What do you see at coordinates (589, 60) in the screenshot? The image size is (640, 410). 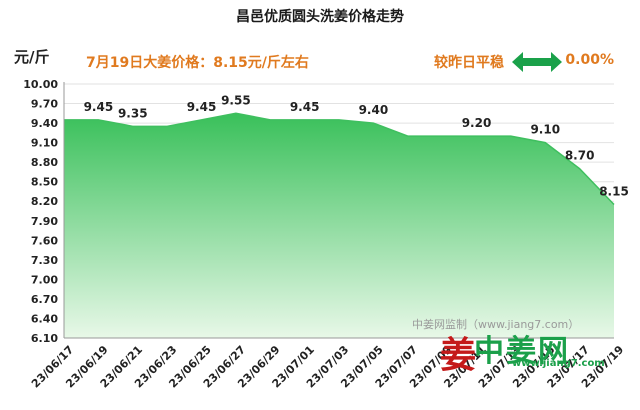 I see `change-percent: 0.00%` at bounding box center [589, 60].